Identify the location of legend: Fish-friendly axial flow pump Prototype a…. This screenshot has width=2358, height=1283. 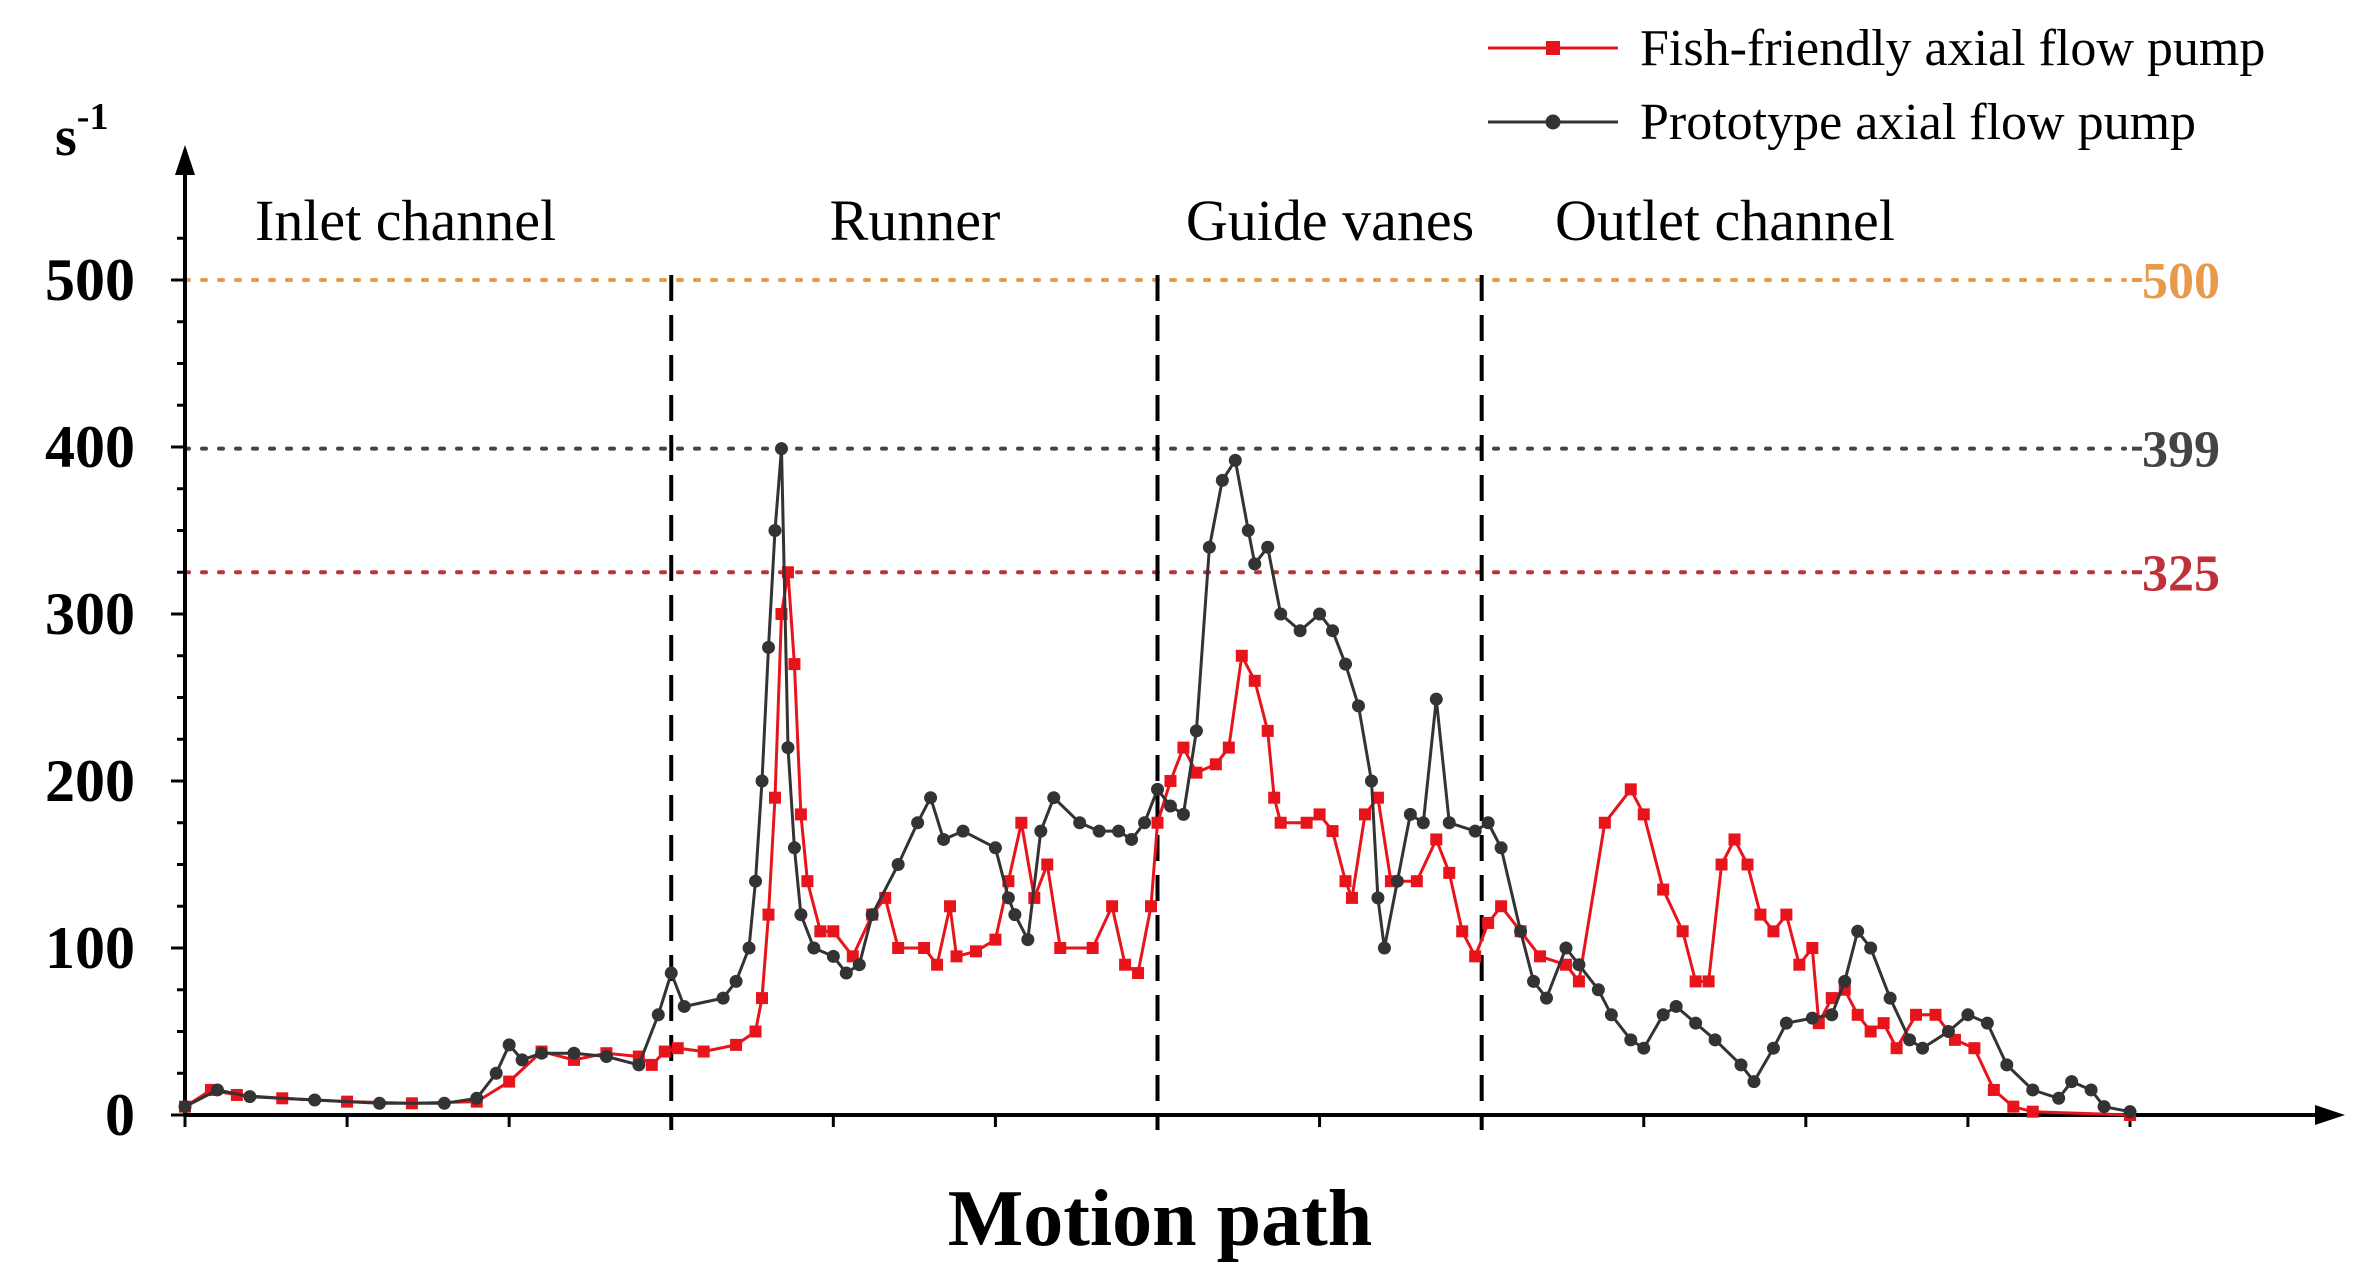
(1876, 85).